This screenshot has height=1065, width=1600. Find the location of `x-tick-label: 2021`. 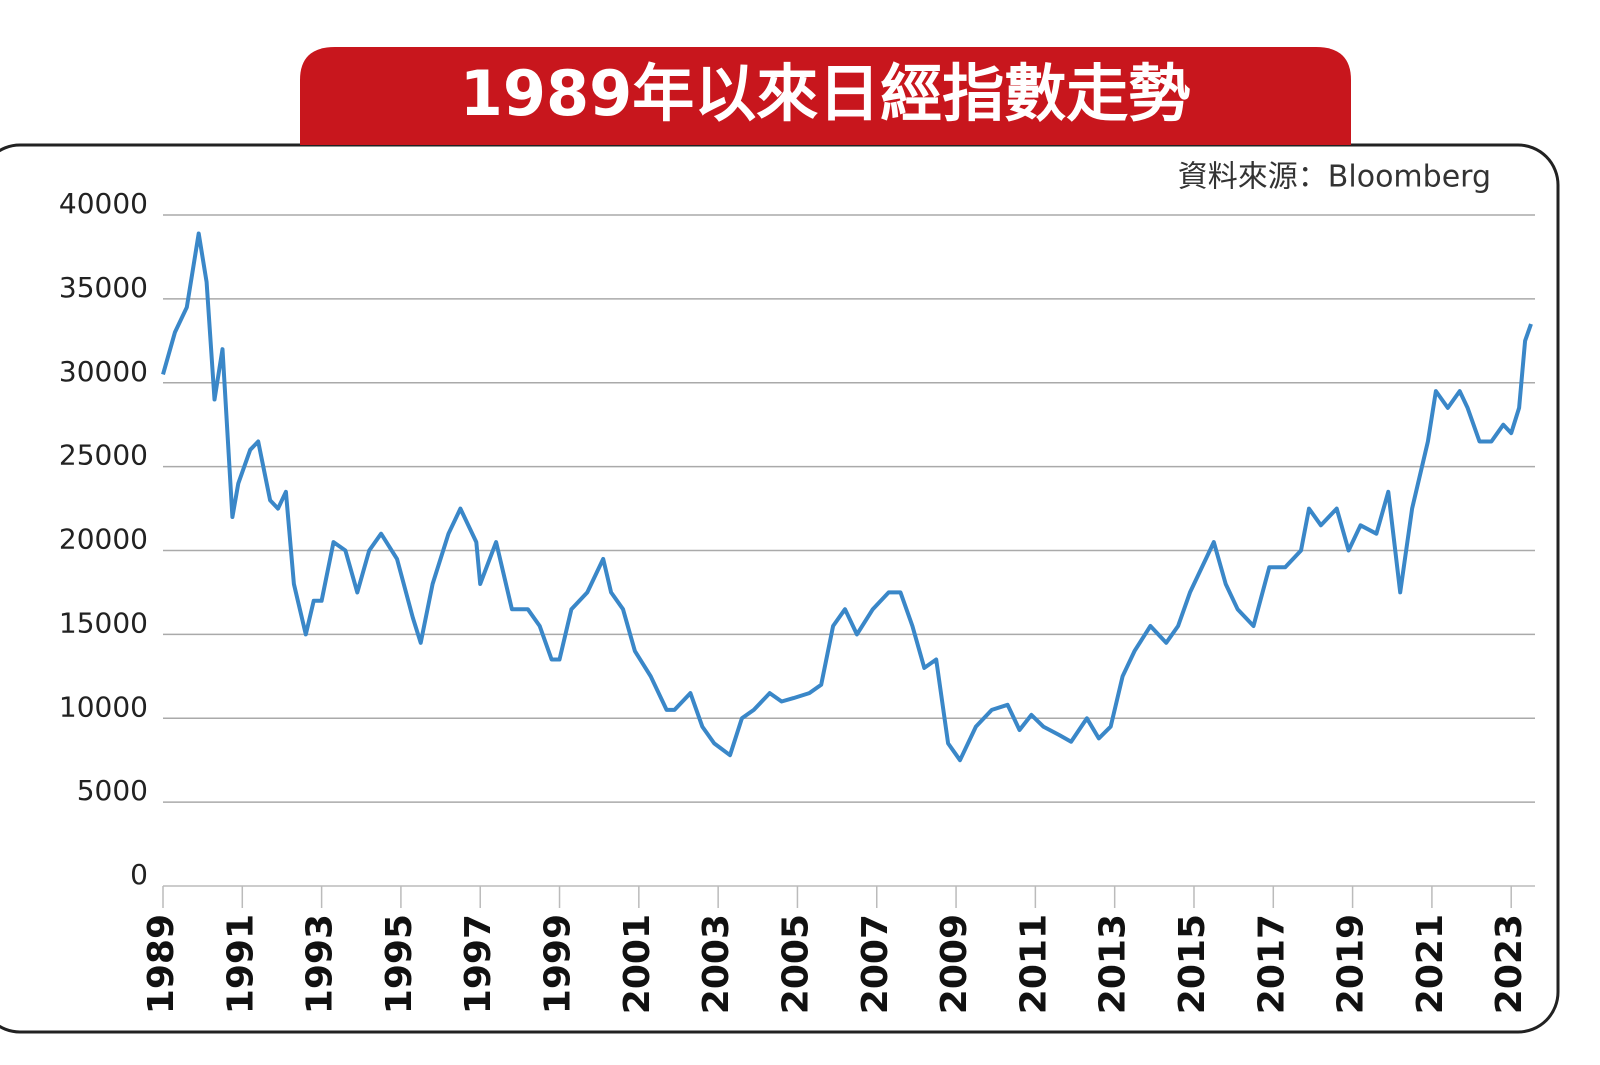

x-tick-label: 2021 is located at coordinates (1430, 964).